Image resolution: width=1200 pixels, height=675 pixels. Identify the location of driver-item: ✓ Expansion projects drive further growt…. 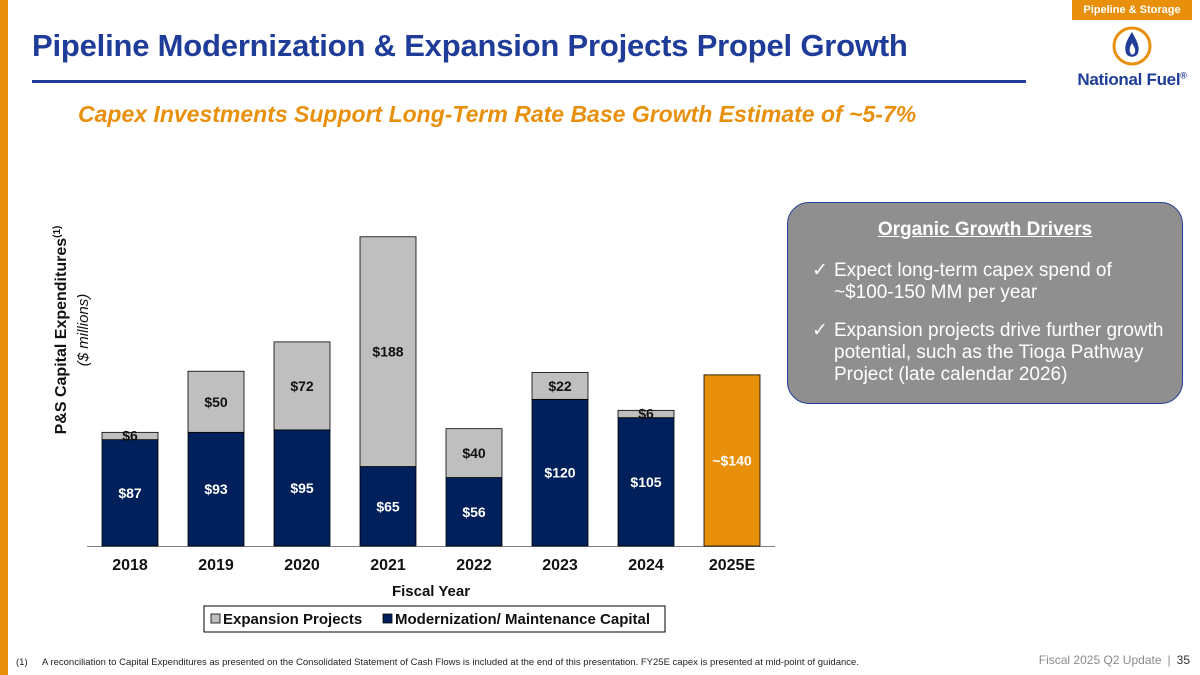
(992, 353).